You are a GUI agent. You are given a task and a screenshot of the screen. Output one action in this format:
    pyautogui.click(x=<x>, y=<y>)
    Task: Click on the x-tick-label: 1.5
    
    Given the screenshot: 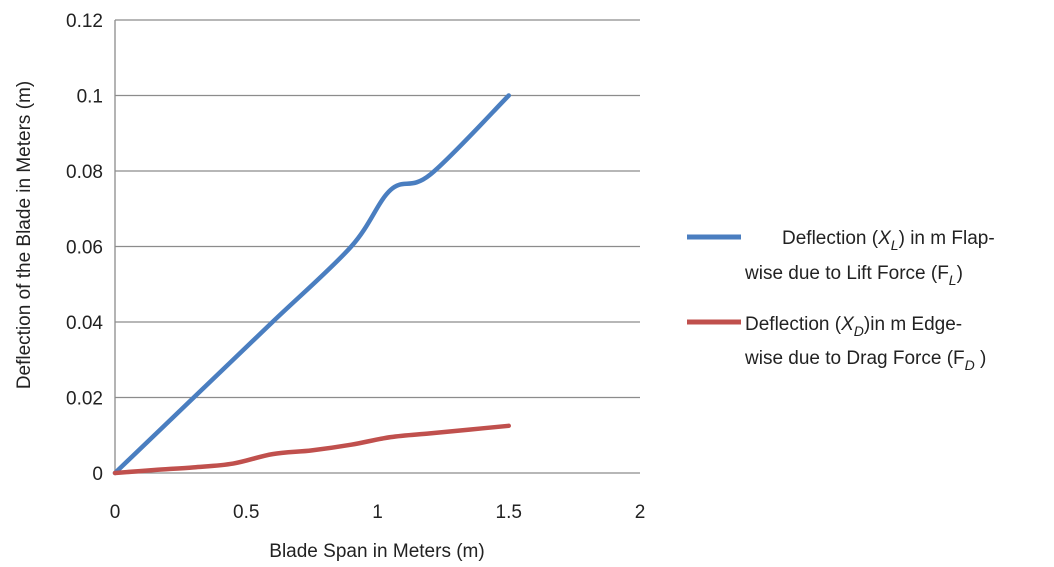 What is the action you would take?
    pyautogui.click(x=509, y=512)
    